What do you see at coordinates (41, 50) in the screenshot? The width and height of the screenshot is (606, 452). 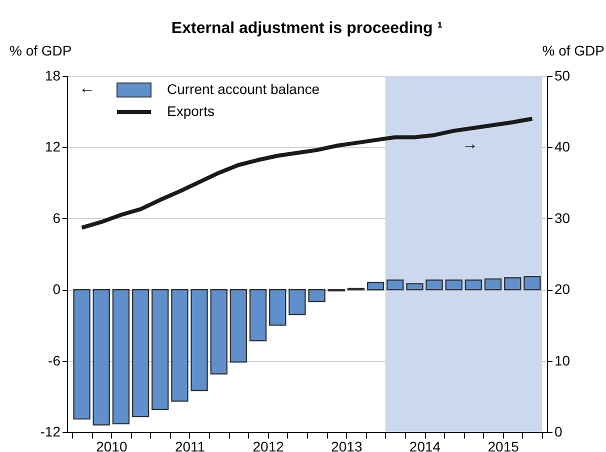 I see `y-axis-title: % of GDP` at bounding box center [41, 50].